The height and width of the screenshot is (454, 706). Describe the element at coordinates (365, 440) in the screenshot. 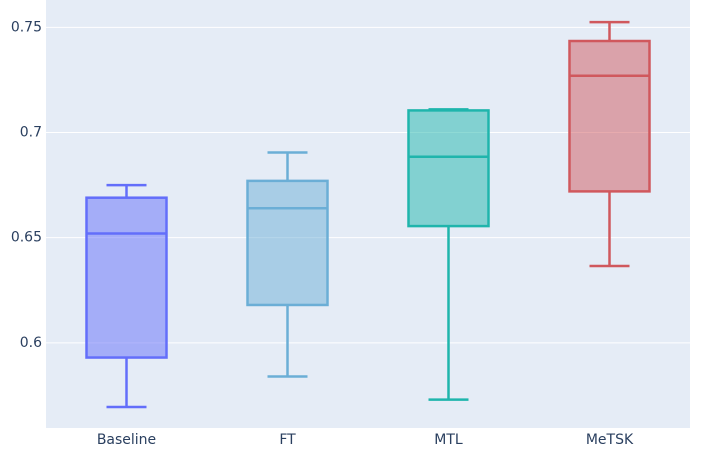

I see `x-axis-ticks: Baseline FT MTL MeTSK` at that location.